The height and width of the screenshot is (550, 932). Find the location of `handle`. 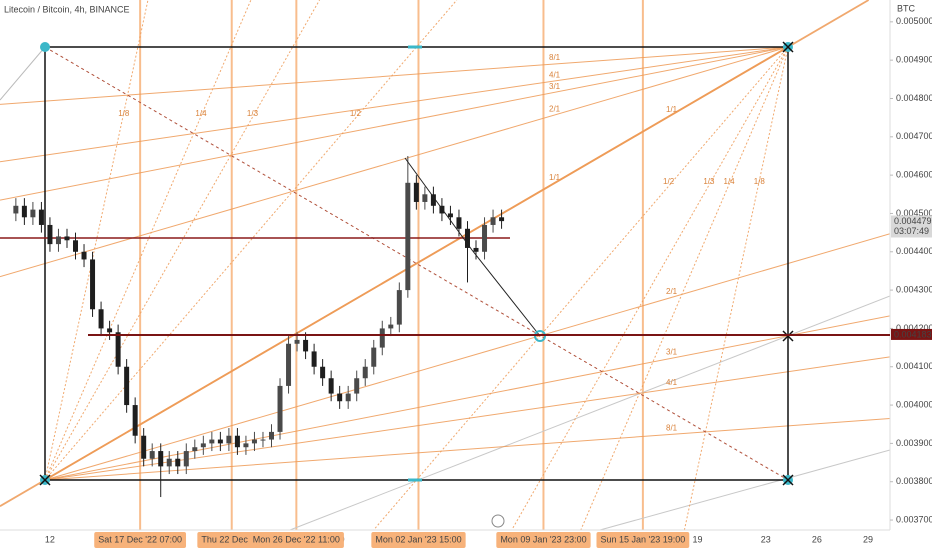

handle is located at coordinates (415, 47).